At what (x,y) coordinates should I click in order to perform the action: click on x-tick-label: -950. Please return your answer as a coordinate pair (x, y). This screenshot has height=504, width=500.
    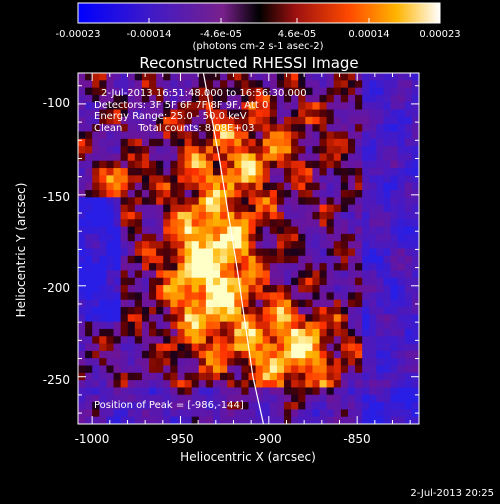
    Looking at the image, I should click on (179, 439).